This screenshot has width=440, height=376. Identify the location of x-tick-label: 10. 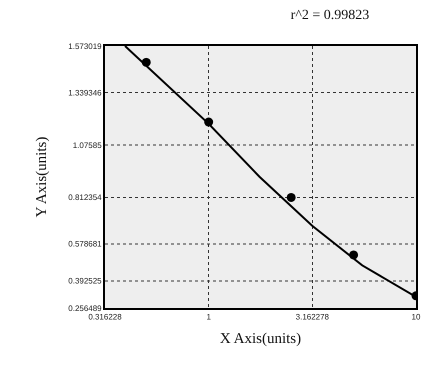
(416, 317).